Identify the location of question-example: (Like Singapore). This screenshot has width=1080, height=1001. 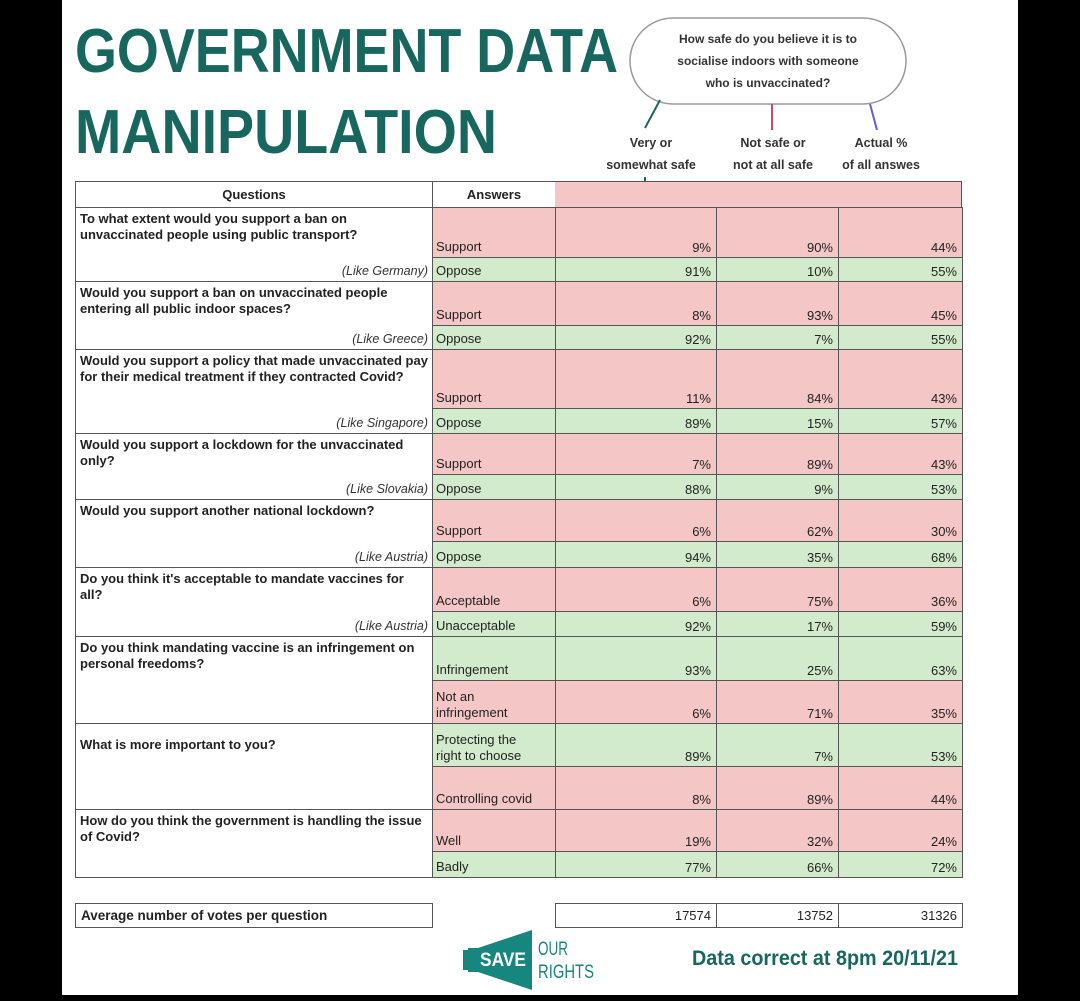
(382, 423).